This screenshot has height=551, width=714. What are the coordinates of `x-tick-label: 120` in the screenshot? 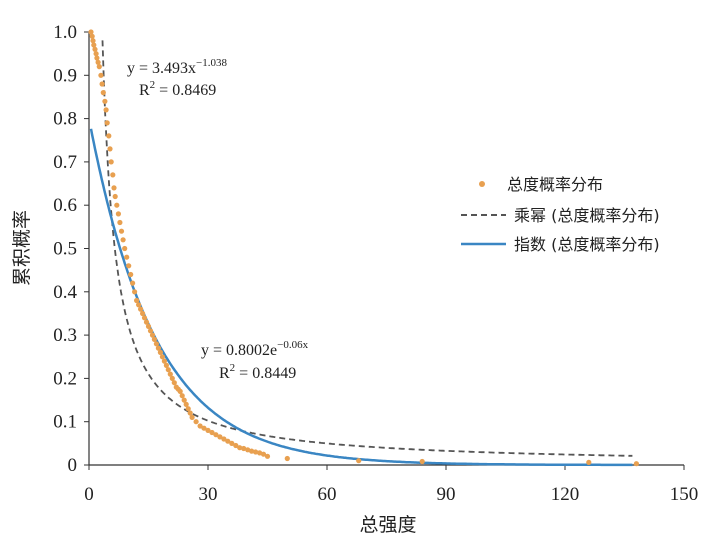 It's located at (565, 494).